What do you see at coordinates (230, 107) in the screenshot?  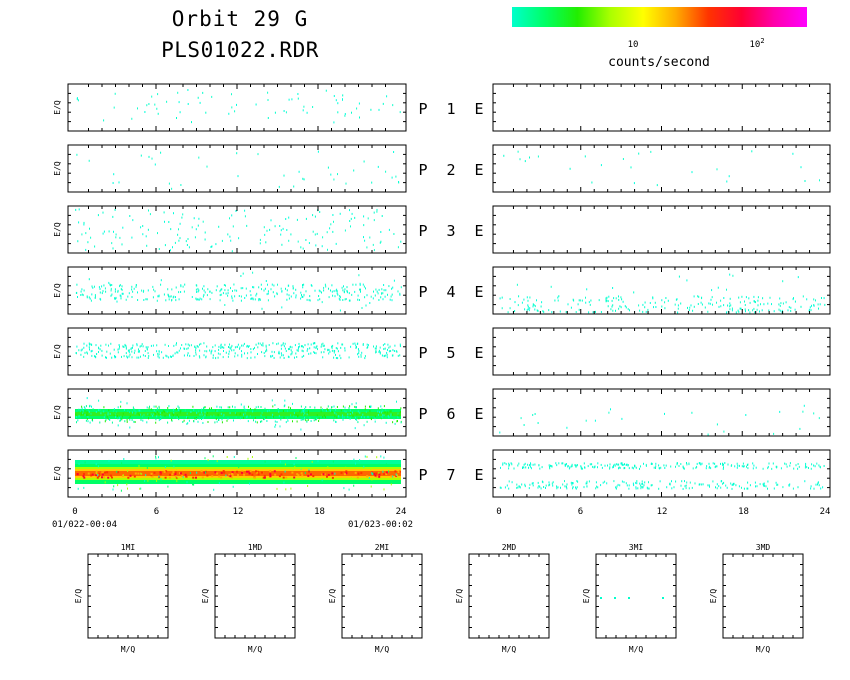 I see `time-panel-left-1: E/Q` at bounding box center [230, 107].